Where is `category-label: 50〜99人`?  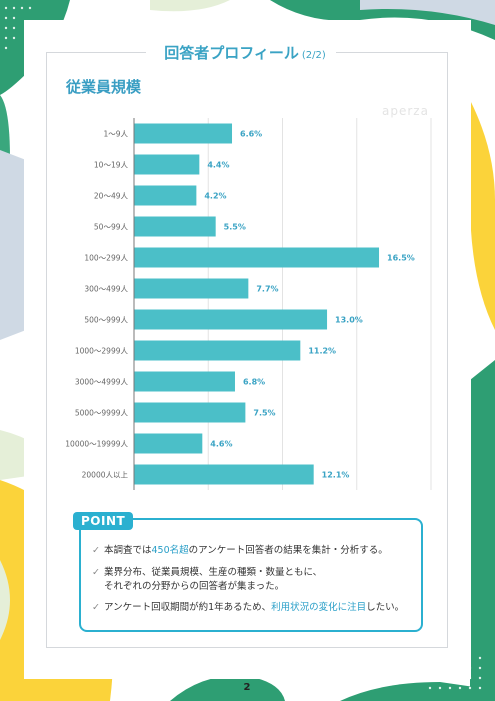 category-label: 50〜99人 is located at coordinates (111, 227).